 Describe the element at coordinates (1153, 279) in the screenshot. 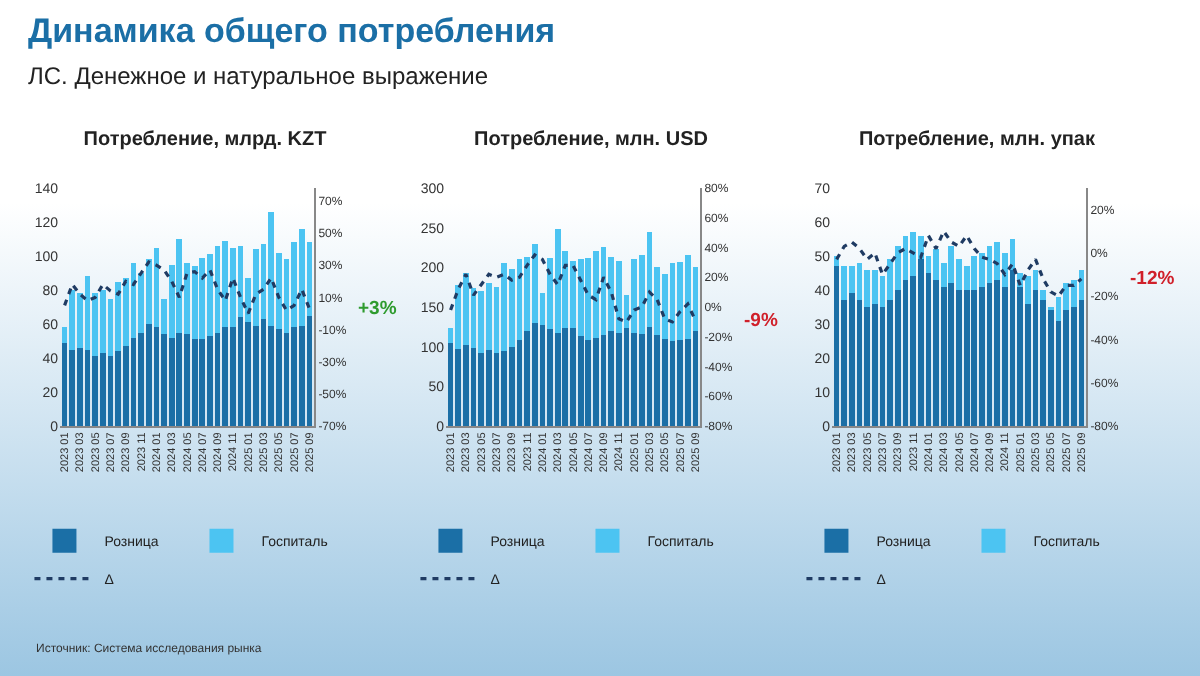

I see `text: -12%` at that location.